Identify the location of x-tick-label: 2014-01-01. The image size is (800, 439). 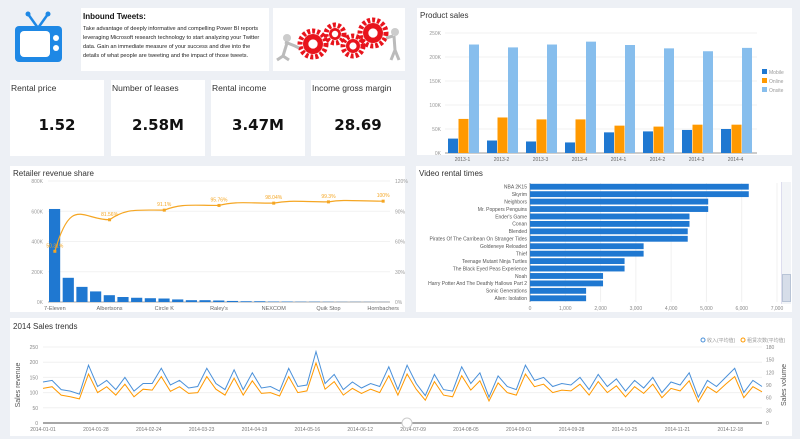
(43, 430).